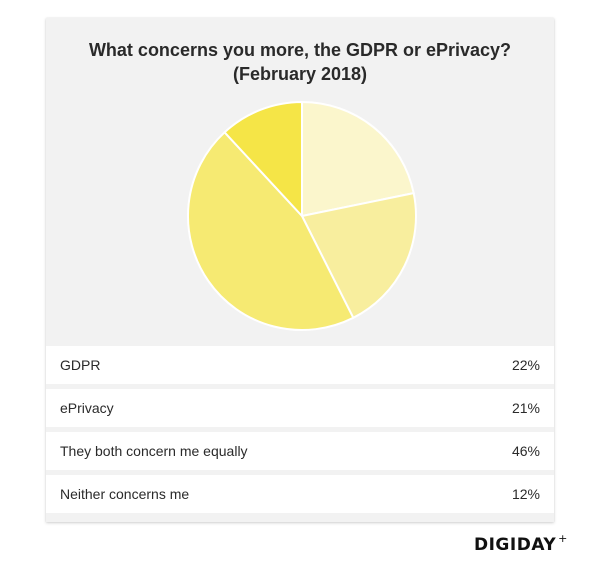 This screenshot has width=600, height=570. Describe the element at coordinates (515, 545) in the screenshot. I see `logo-text: DIGIDAY` at that location.